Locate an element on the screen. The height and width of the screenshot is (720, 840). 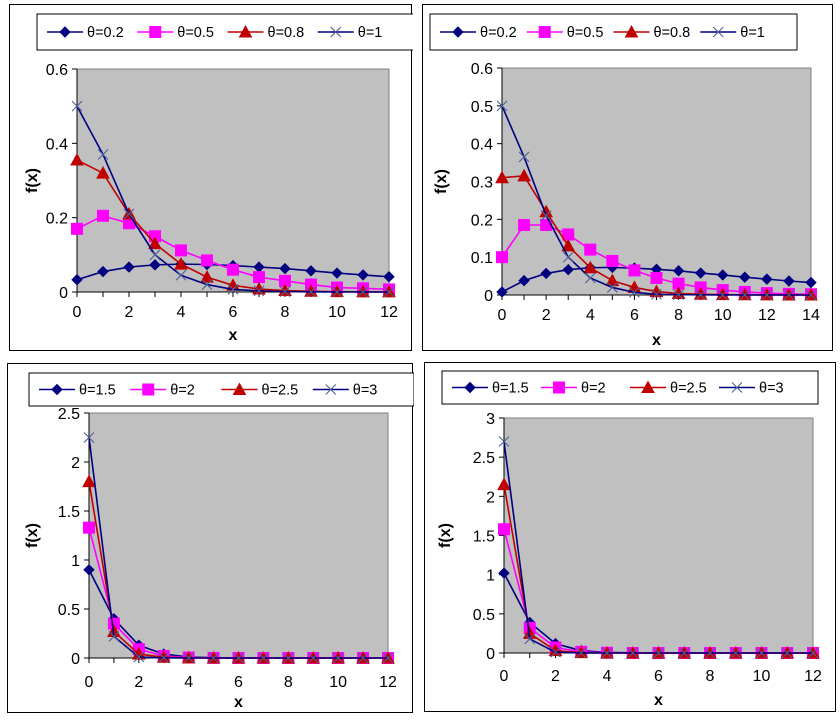
legend-item: θ=3 is located at coordinates (344, 391).